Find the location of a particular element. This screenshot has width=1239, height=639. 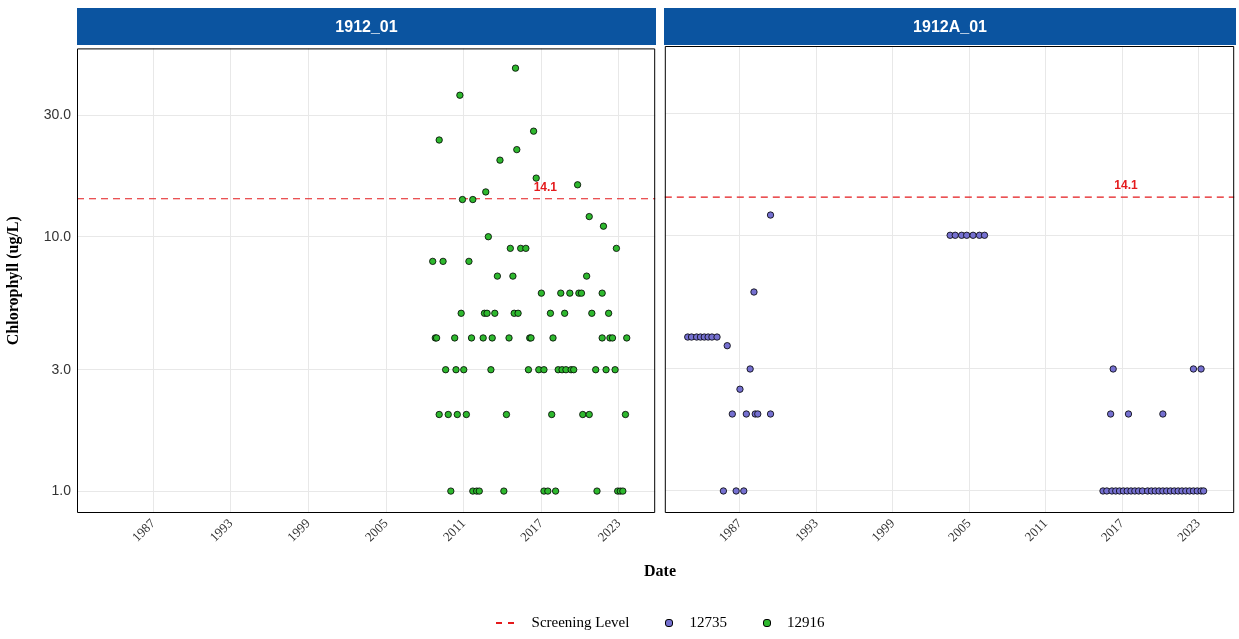

x-tick-label: 1993 is located at coordinates (221, 530).